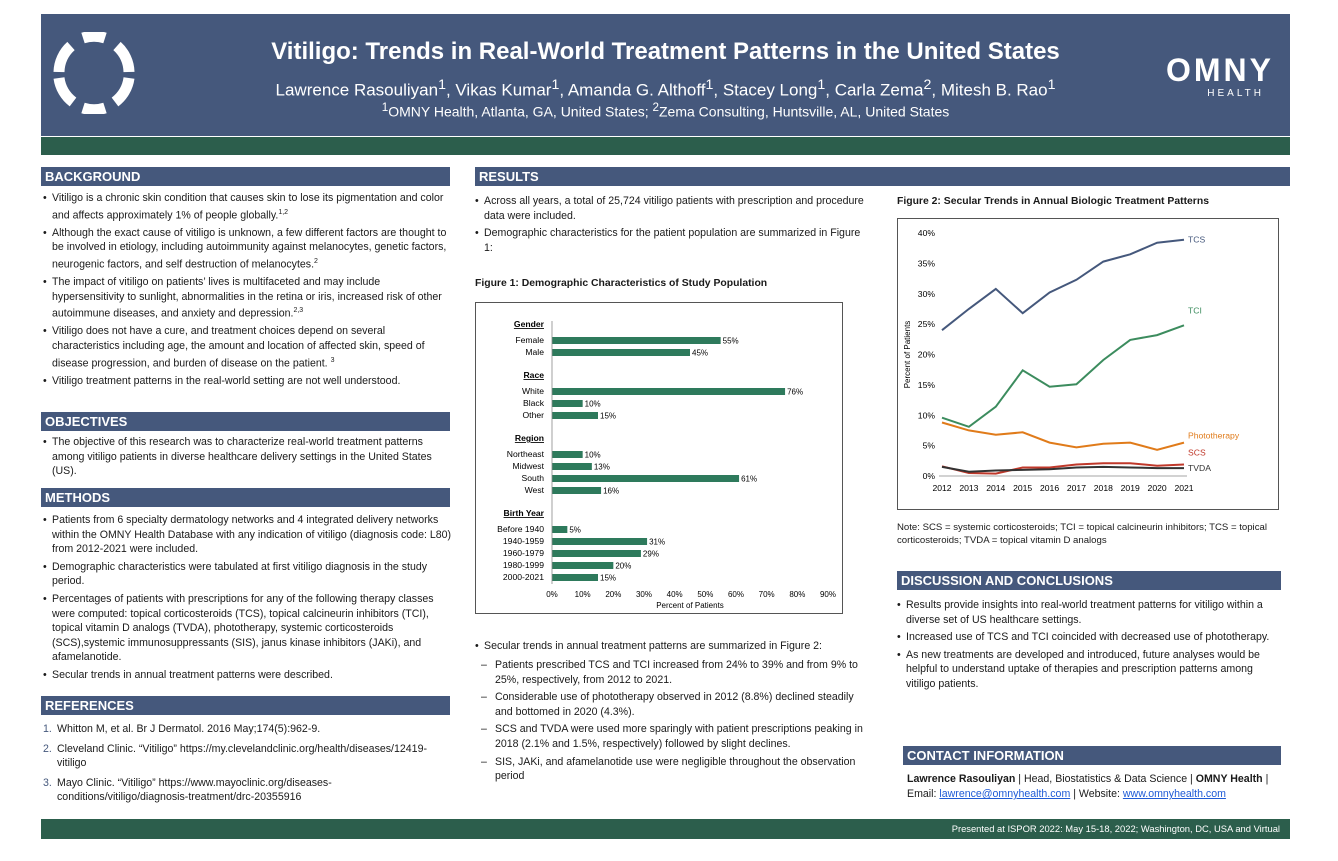  I want to click on bar-category-label: Male, so click(534, 352).